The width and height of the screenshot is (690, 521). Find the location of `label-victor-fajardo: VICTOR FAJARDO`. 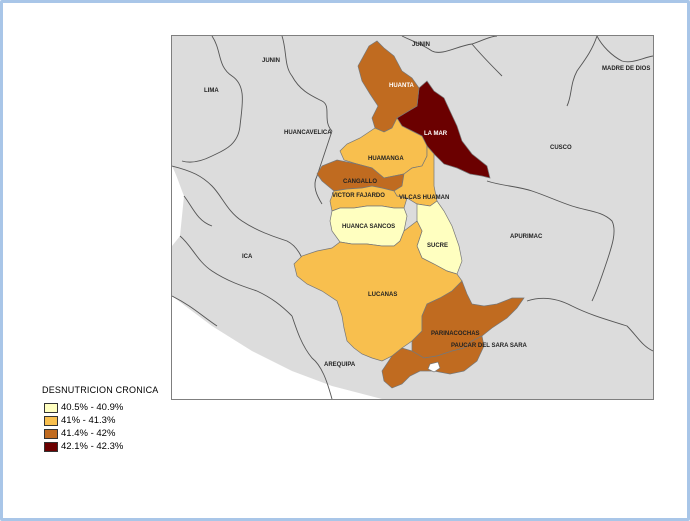

label-victor-fajardo: VICTOR FAJARDO is located at coordinates (358, 196).